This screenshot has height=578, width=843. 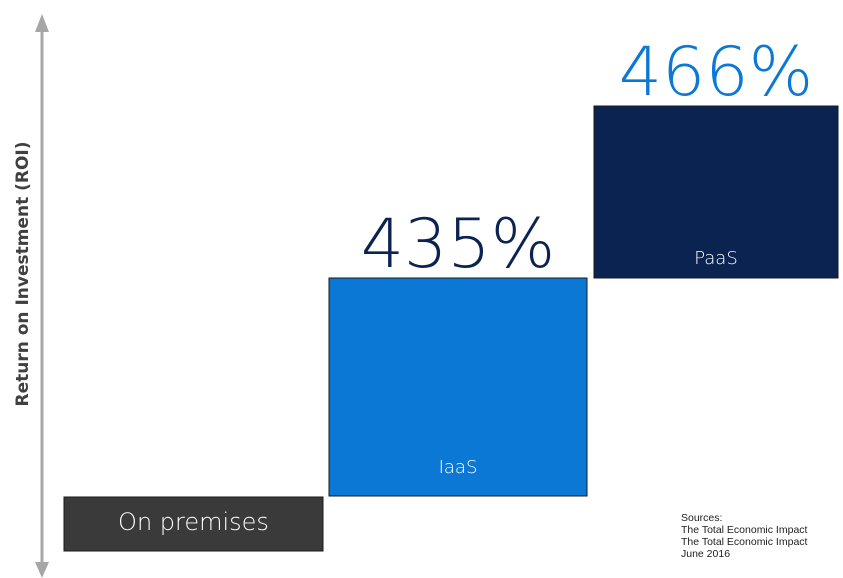 I want to click on sources-line-3: June 2016, so click(x=706, y=554).